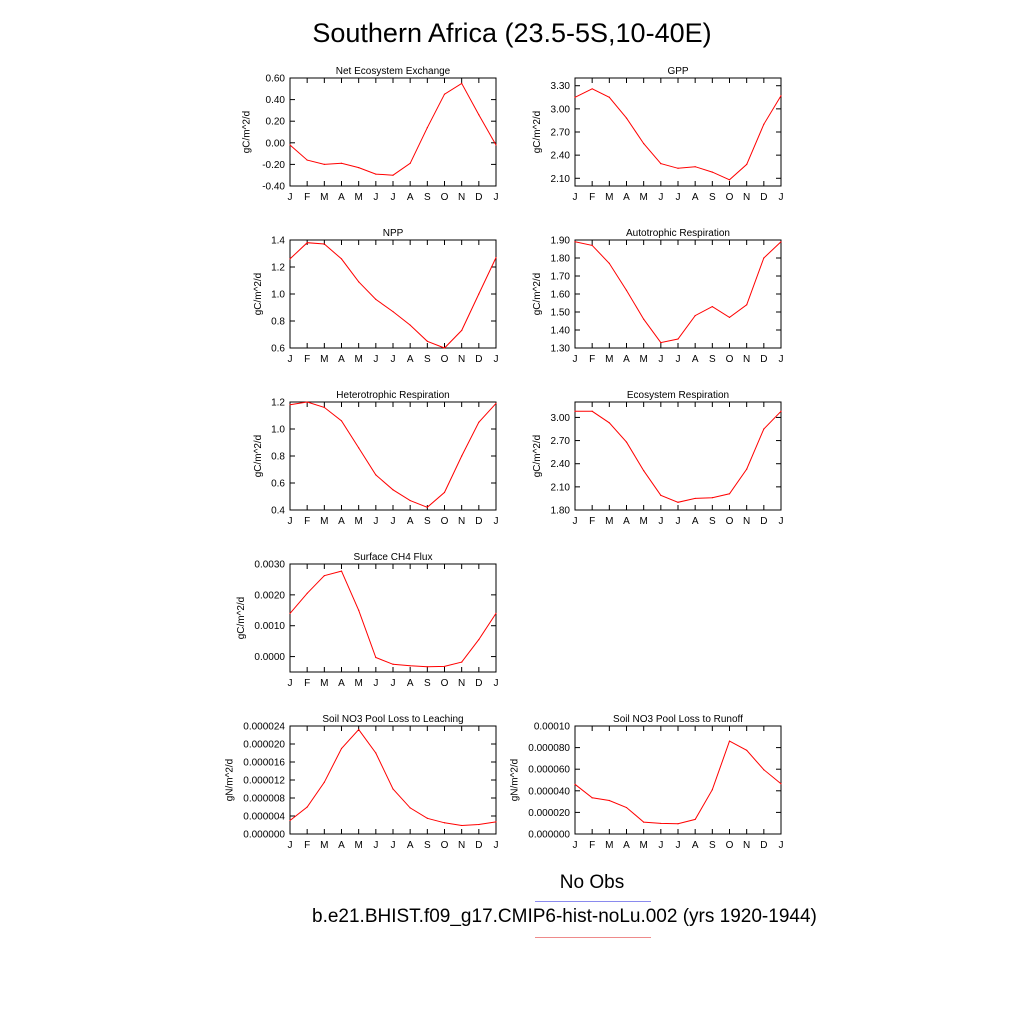 This screenshot has height=1024, width=1024. What do you see at coordinates (549, 748) in the screenshot?
I see `y-tick-label: 0.000080` at bounding box center [549, 748].